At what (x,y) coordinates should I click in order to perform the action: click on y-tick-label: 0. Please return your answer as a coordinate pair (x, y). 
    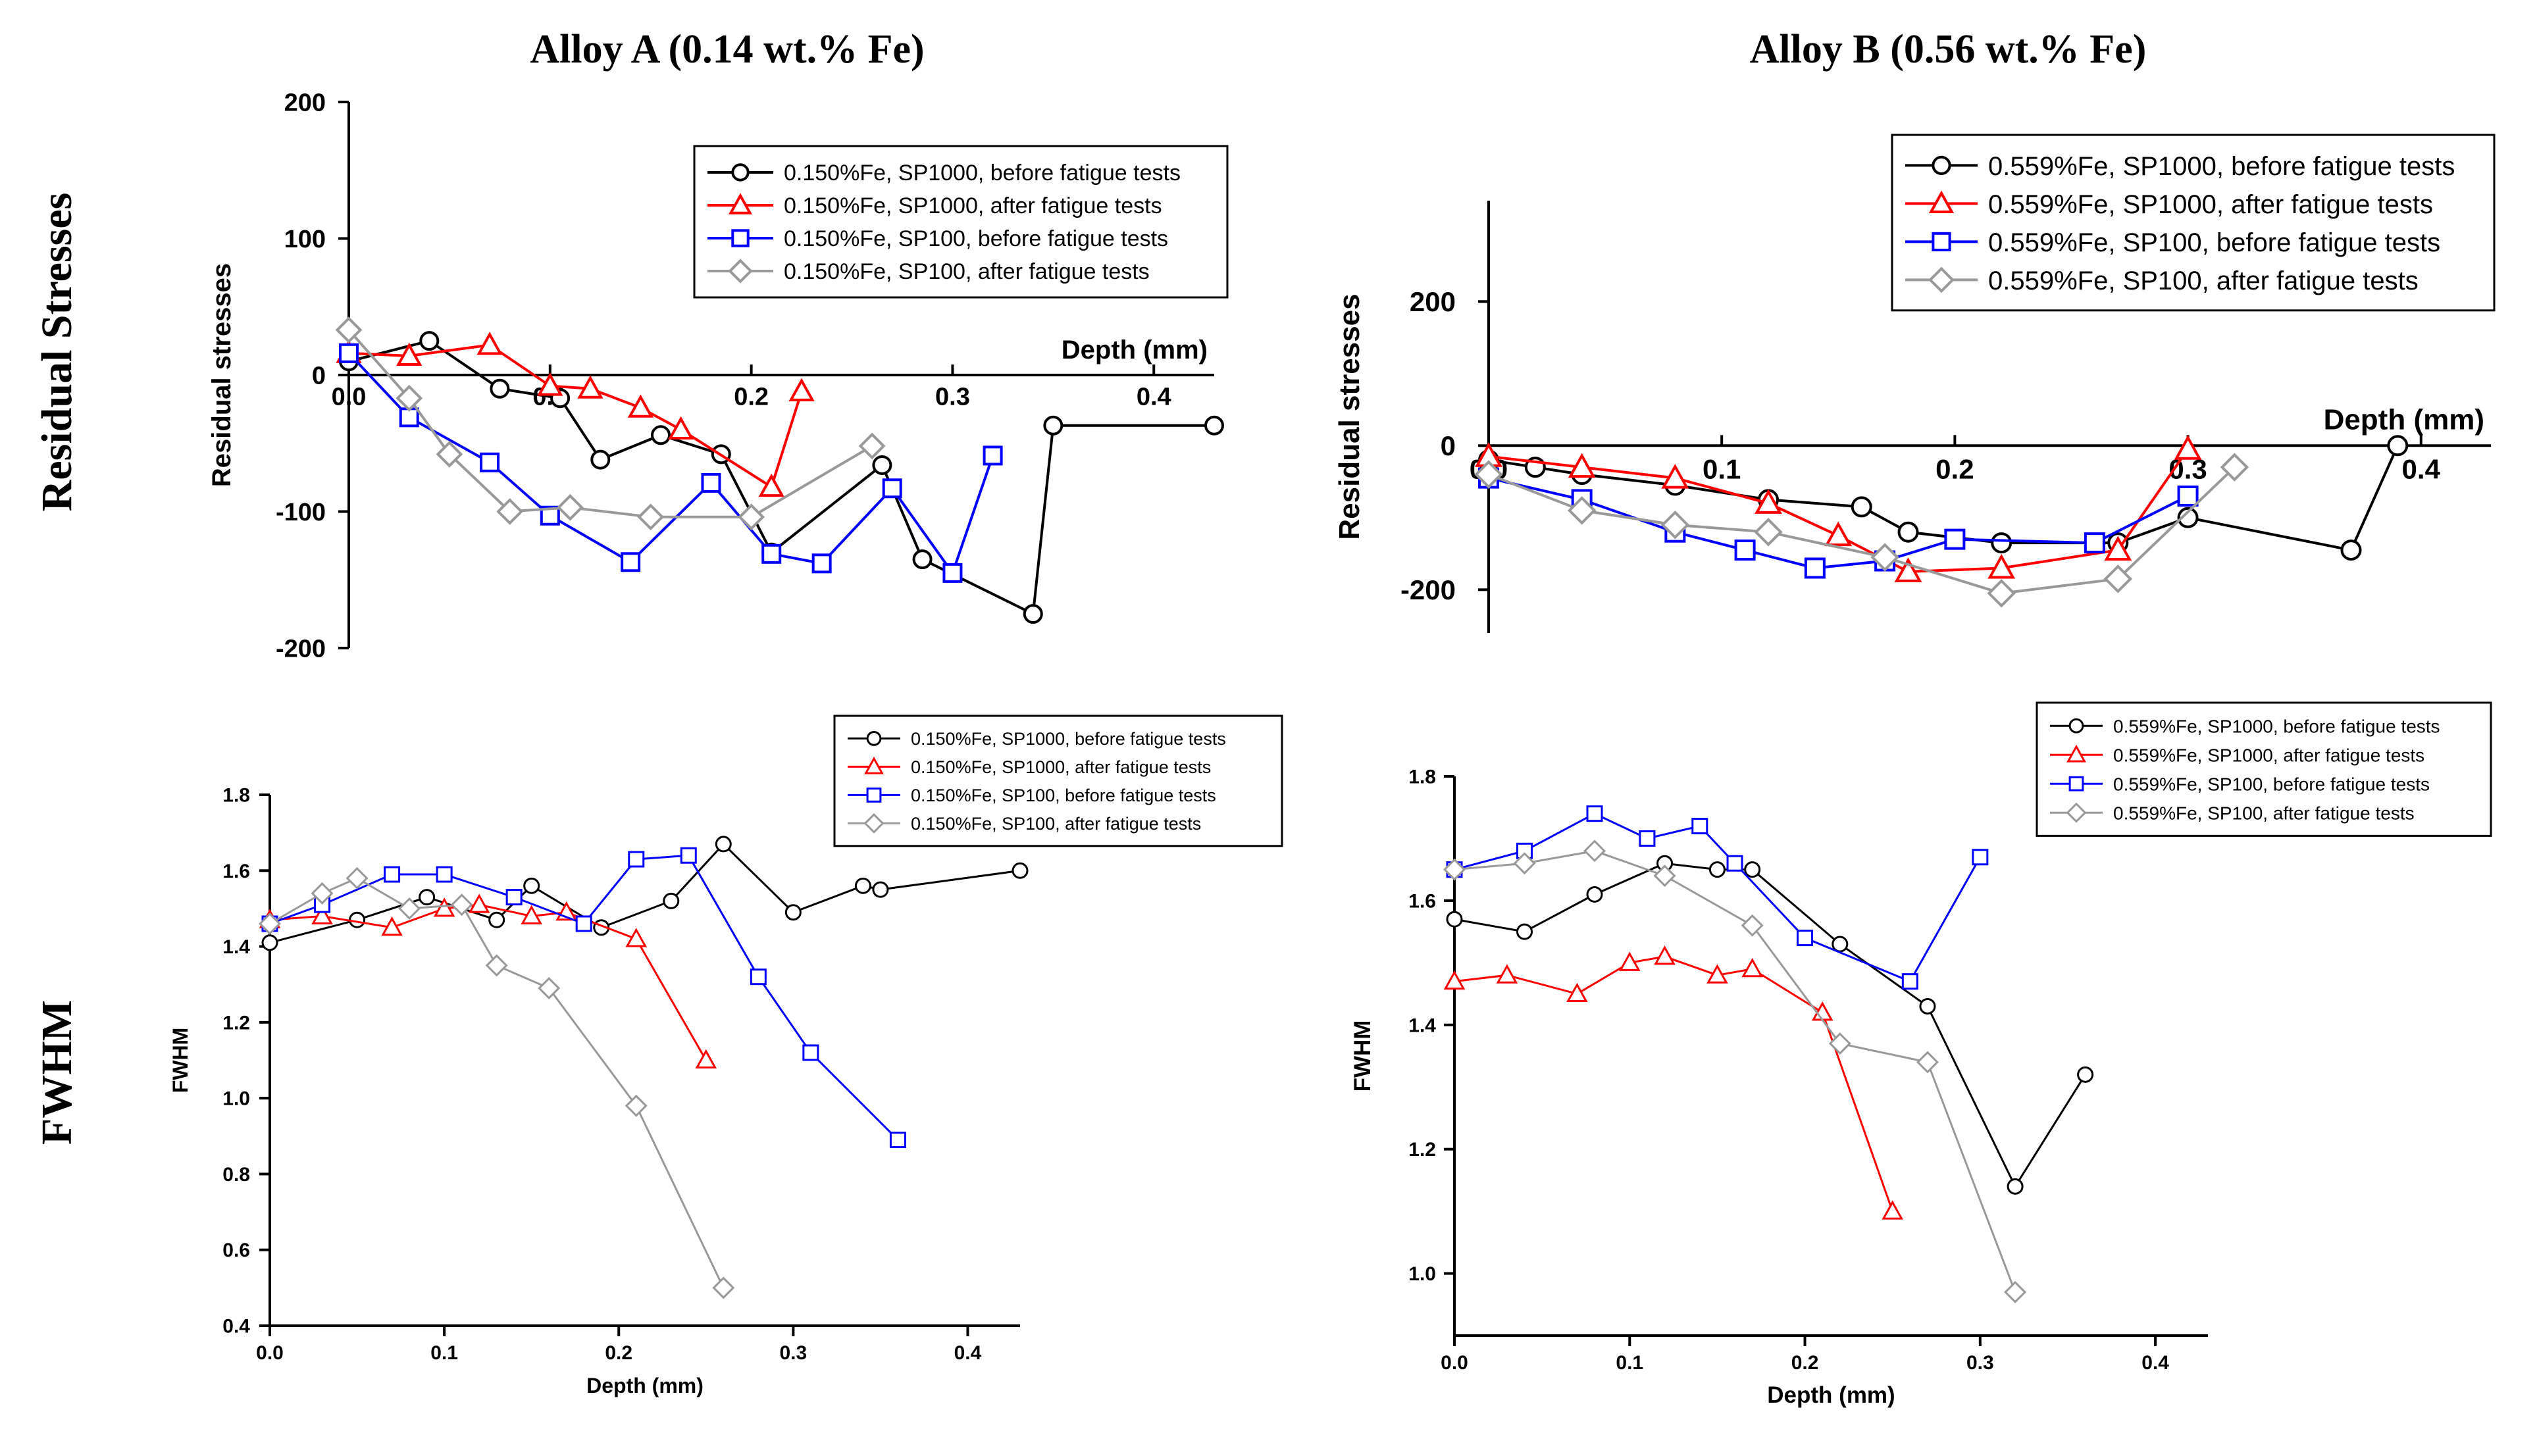
    Looking at the image, I should click on (1448, 445).